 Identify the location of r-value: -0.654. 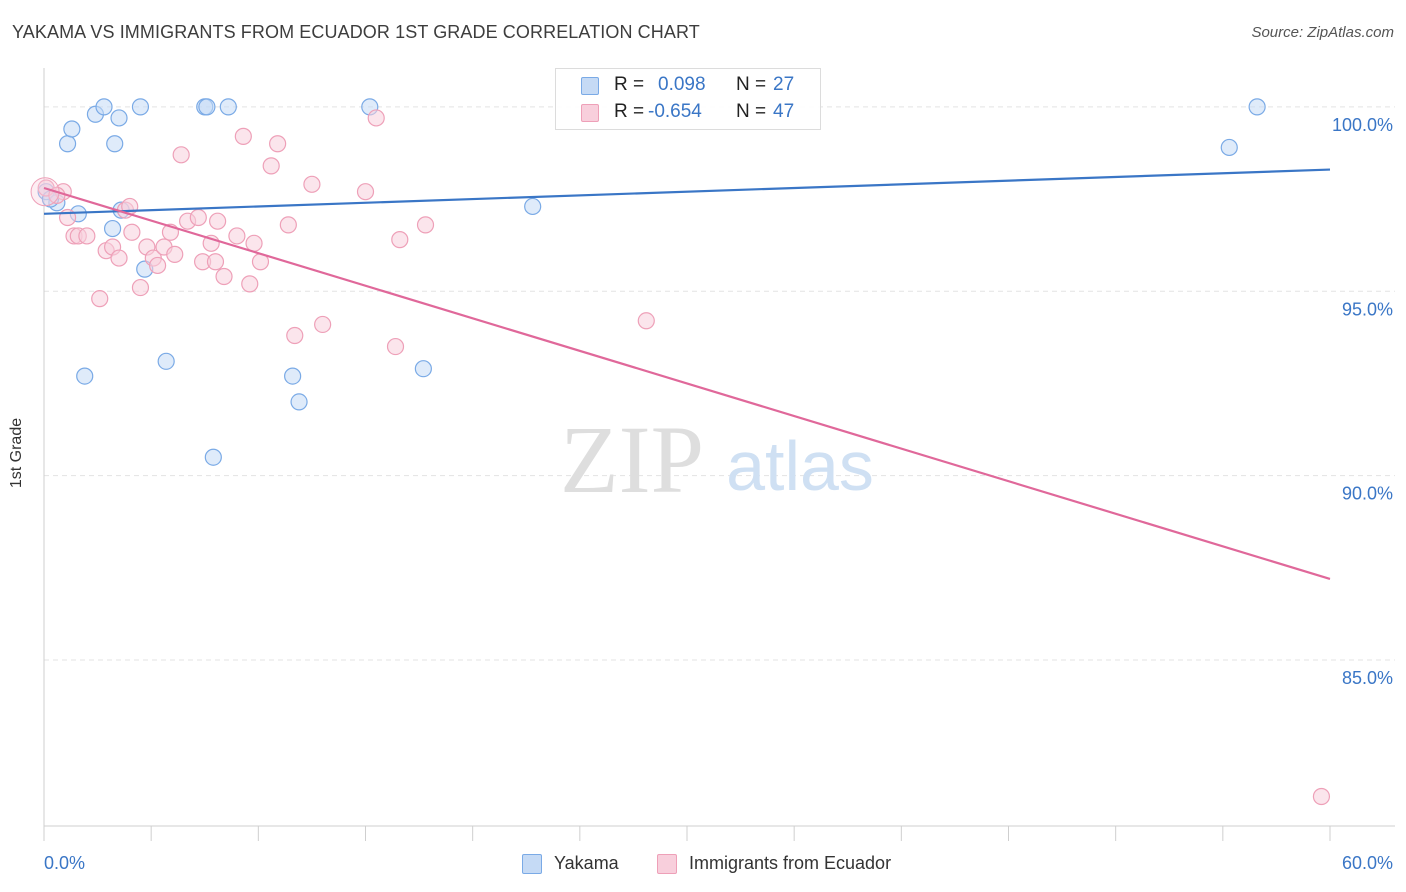
(675, 111).